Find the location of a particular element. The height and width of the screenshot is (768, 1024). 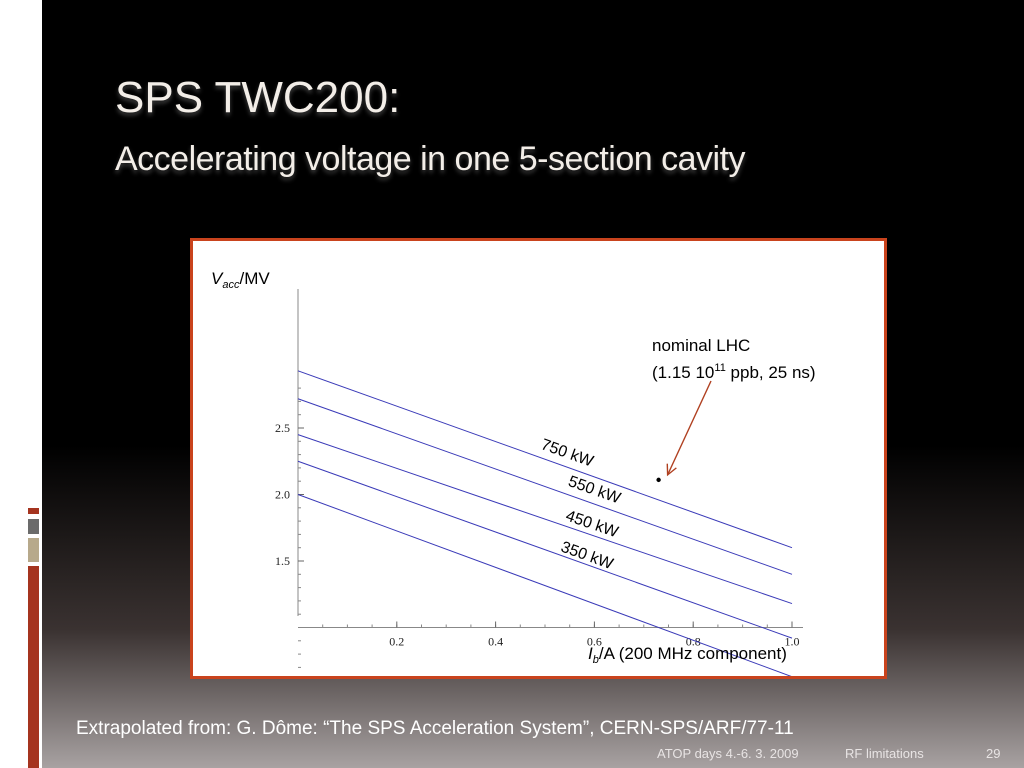

accent-square-gray is located at coordinates (33, 526).